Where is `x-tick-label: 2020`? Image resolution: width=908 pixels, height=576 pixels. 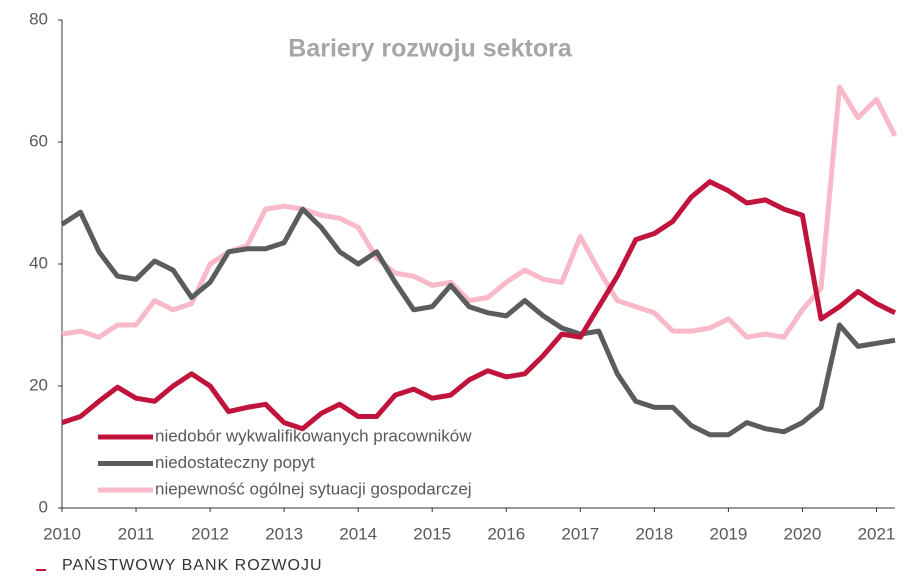 x-tick-label: 2020 is located at coordinates (803, 533).